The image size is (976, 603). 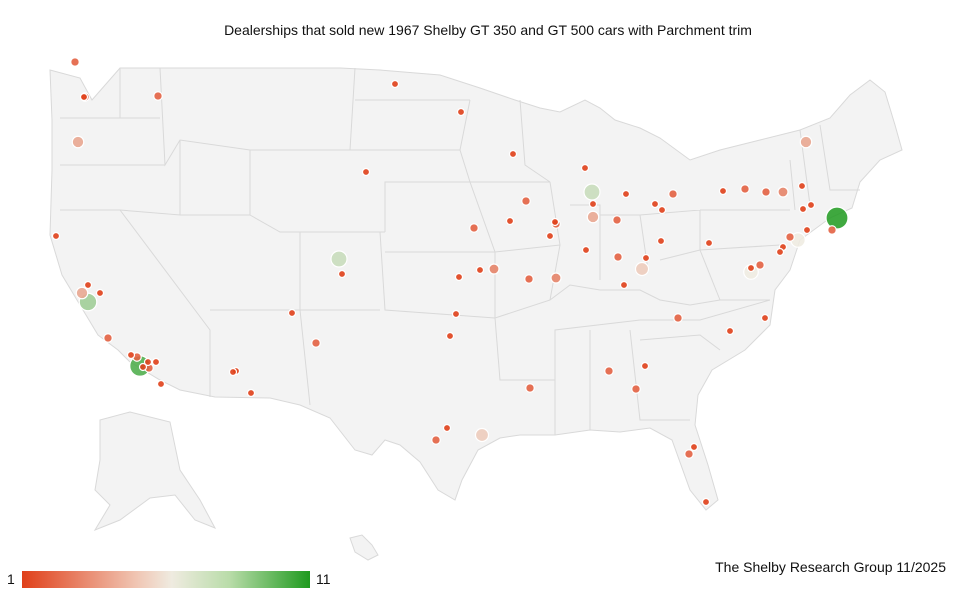 I want to click on legend-max-label: 11, so click(x=323, y=579).